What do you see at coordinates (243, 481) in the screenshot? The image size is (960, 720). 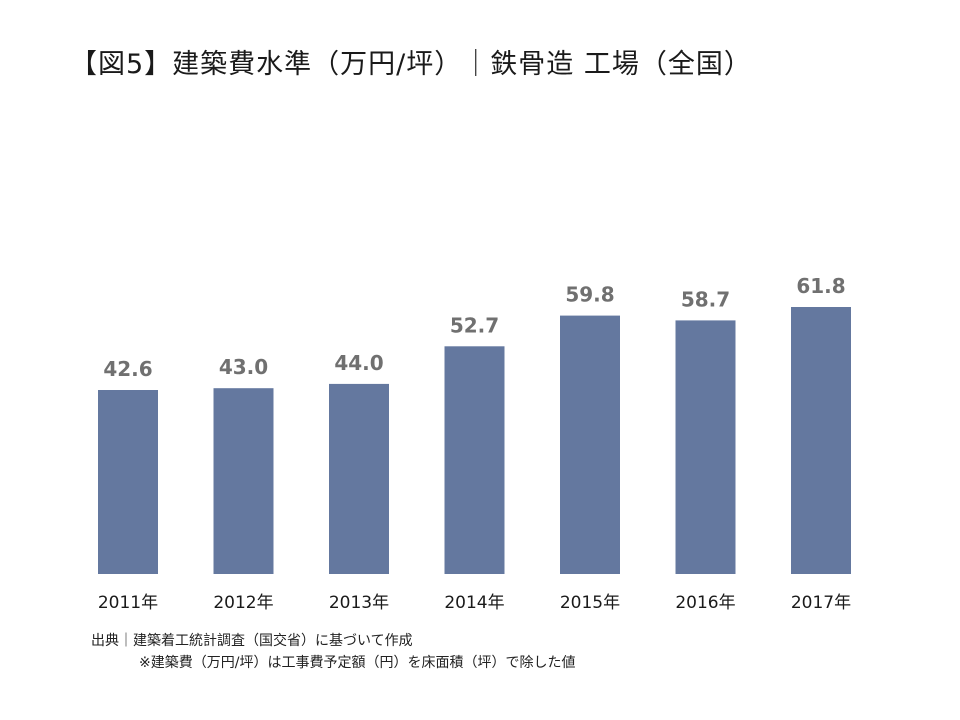 I see `bar-2012年` at bounding box center [243, 481].